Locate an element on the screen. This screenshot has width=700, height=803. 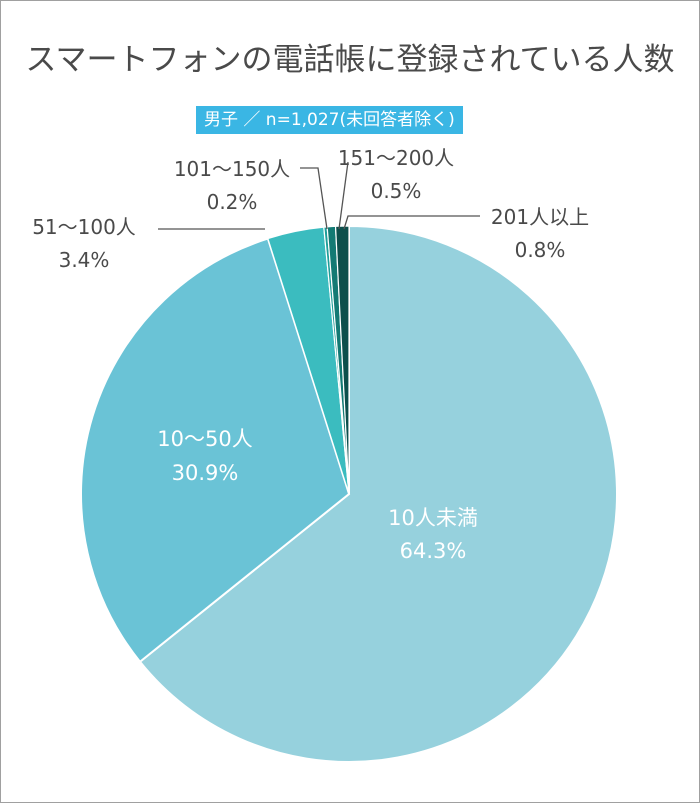
slice-category-label: 201人以上 is located at coordinates (540, 217).